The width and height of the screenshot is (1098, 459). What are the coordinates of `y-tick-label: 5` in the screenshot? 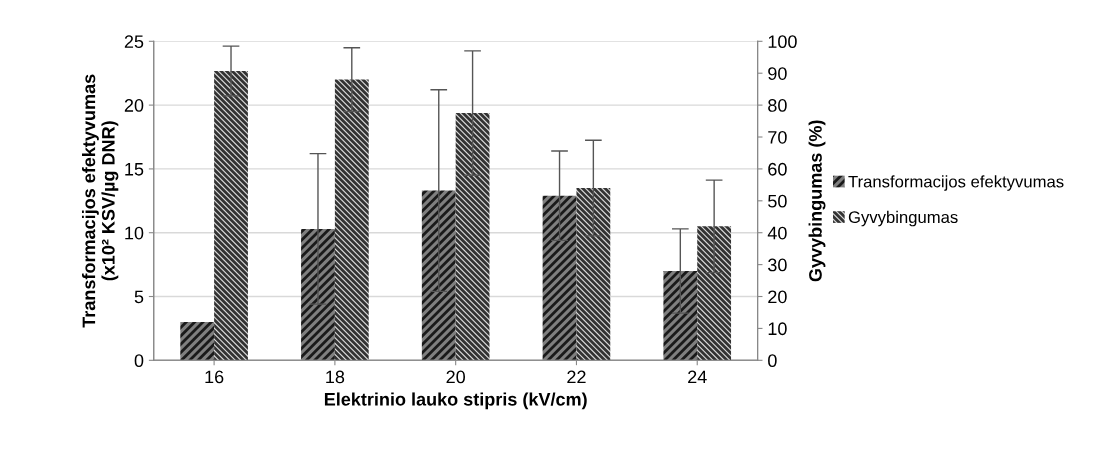 It's located at (139, 297).